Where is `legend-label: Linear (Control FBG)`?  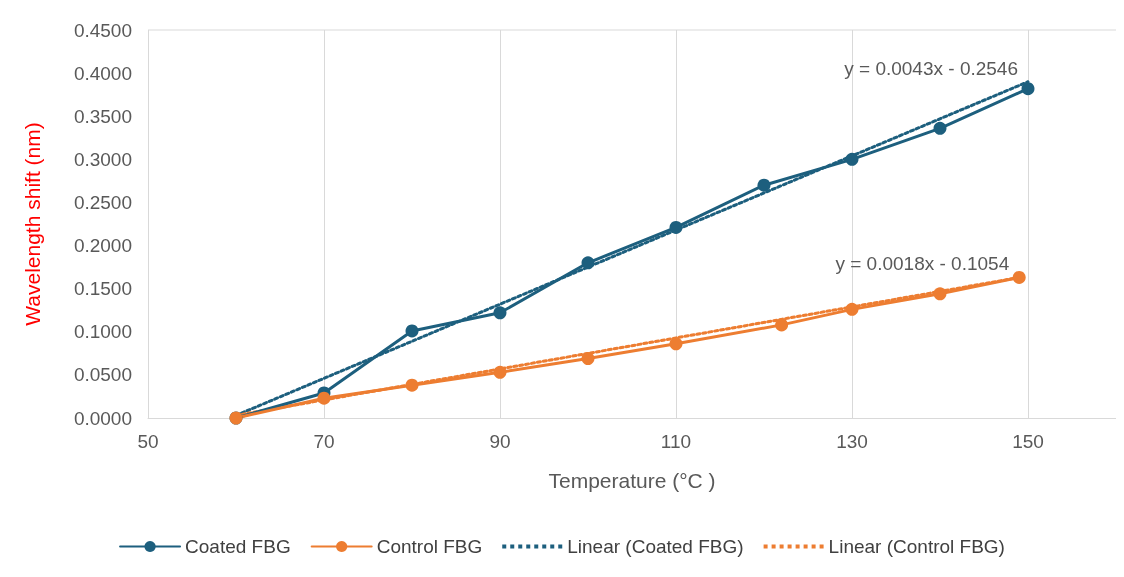
legend-label: Linear (Control FBG) is located at coordinates (916, 546).